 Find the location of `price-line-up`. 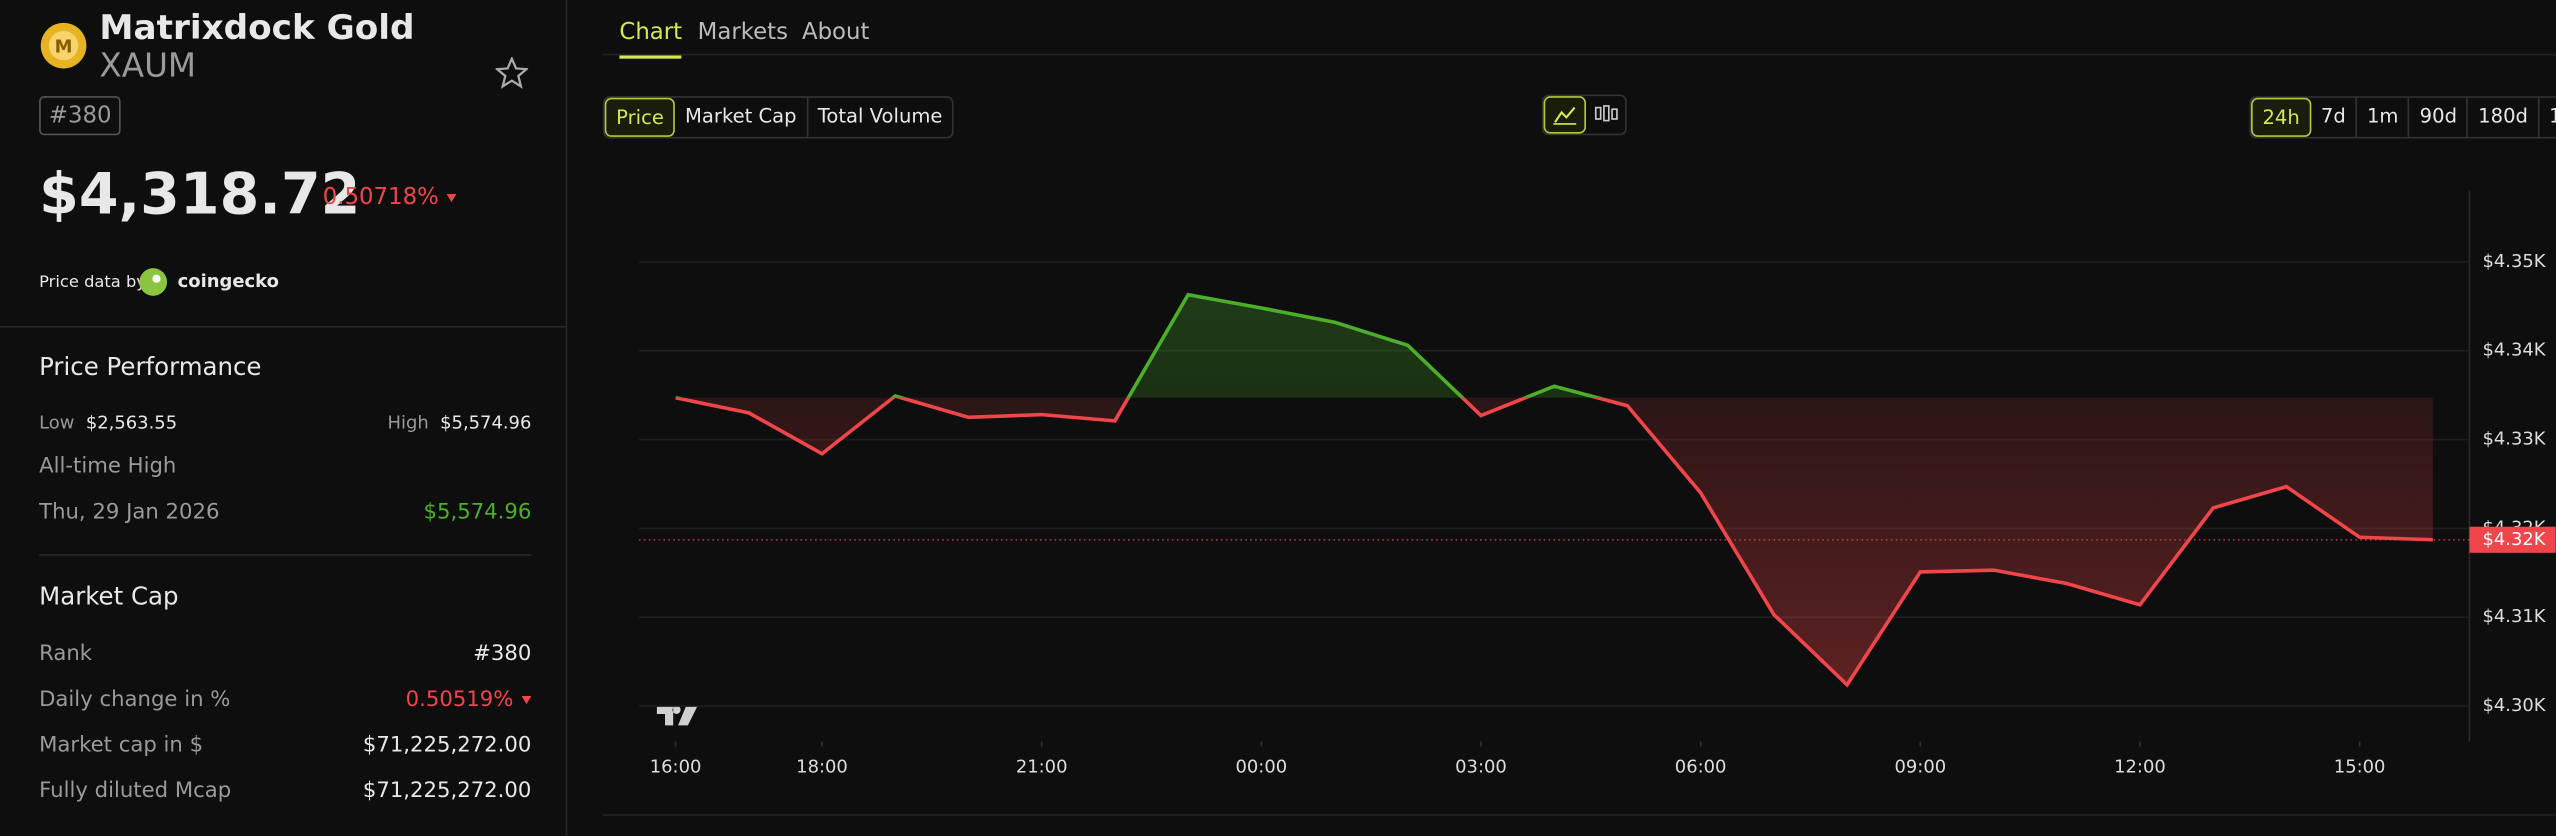

price-line-up is located at coordinates (1140, 345).